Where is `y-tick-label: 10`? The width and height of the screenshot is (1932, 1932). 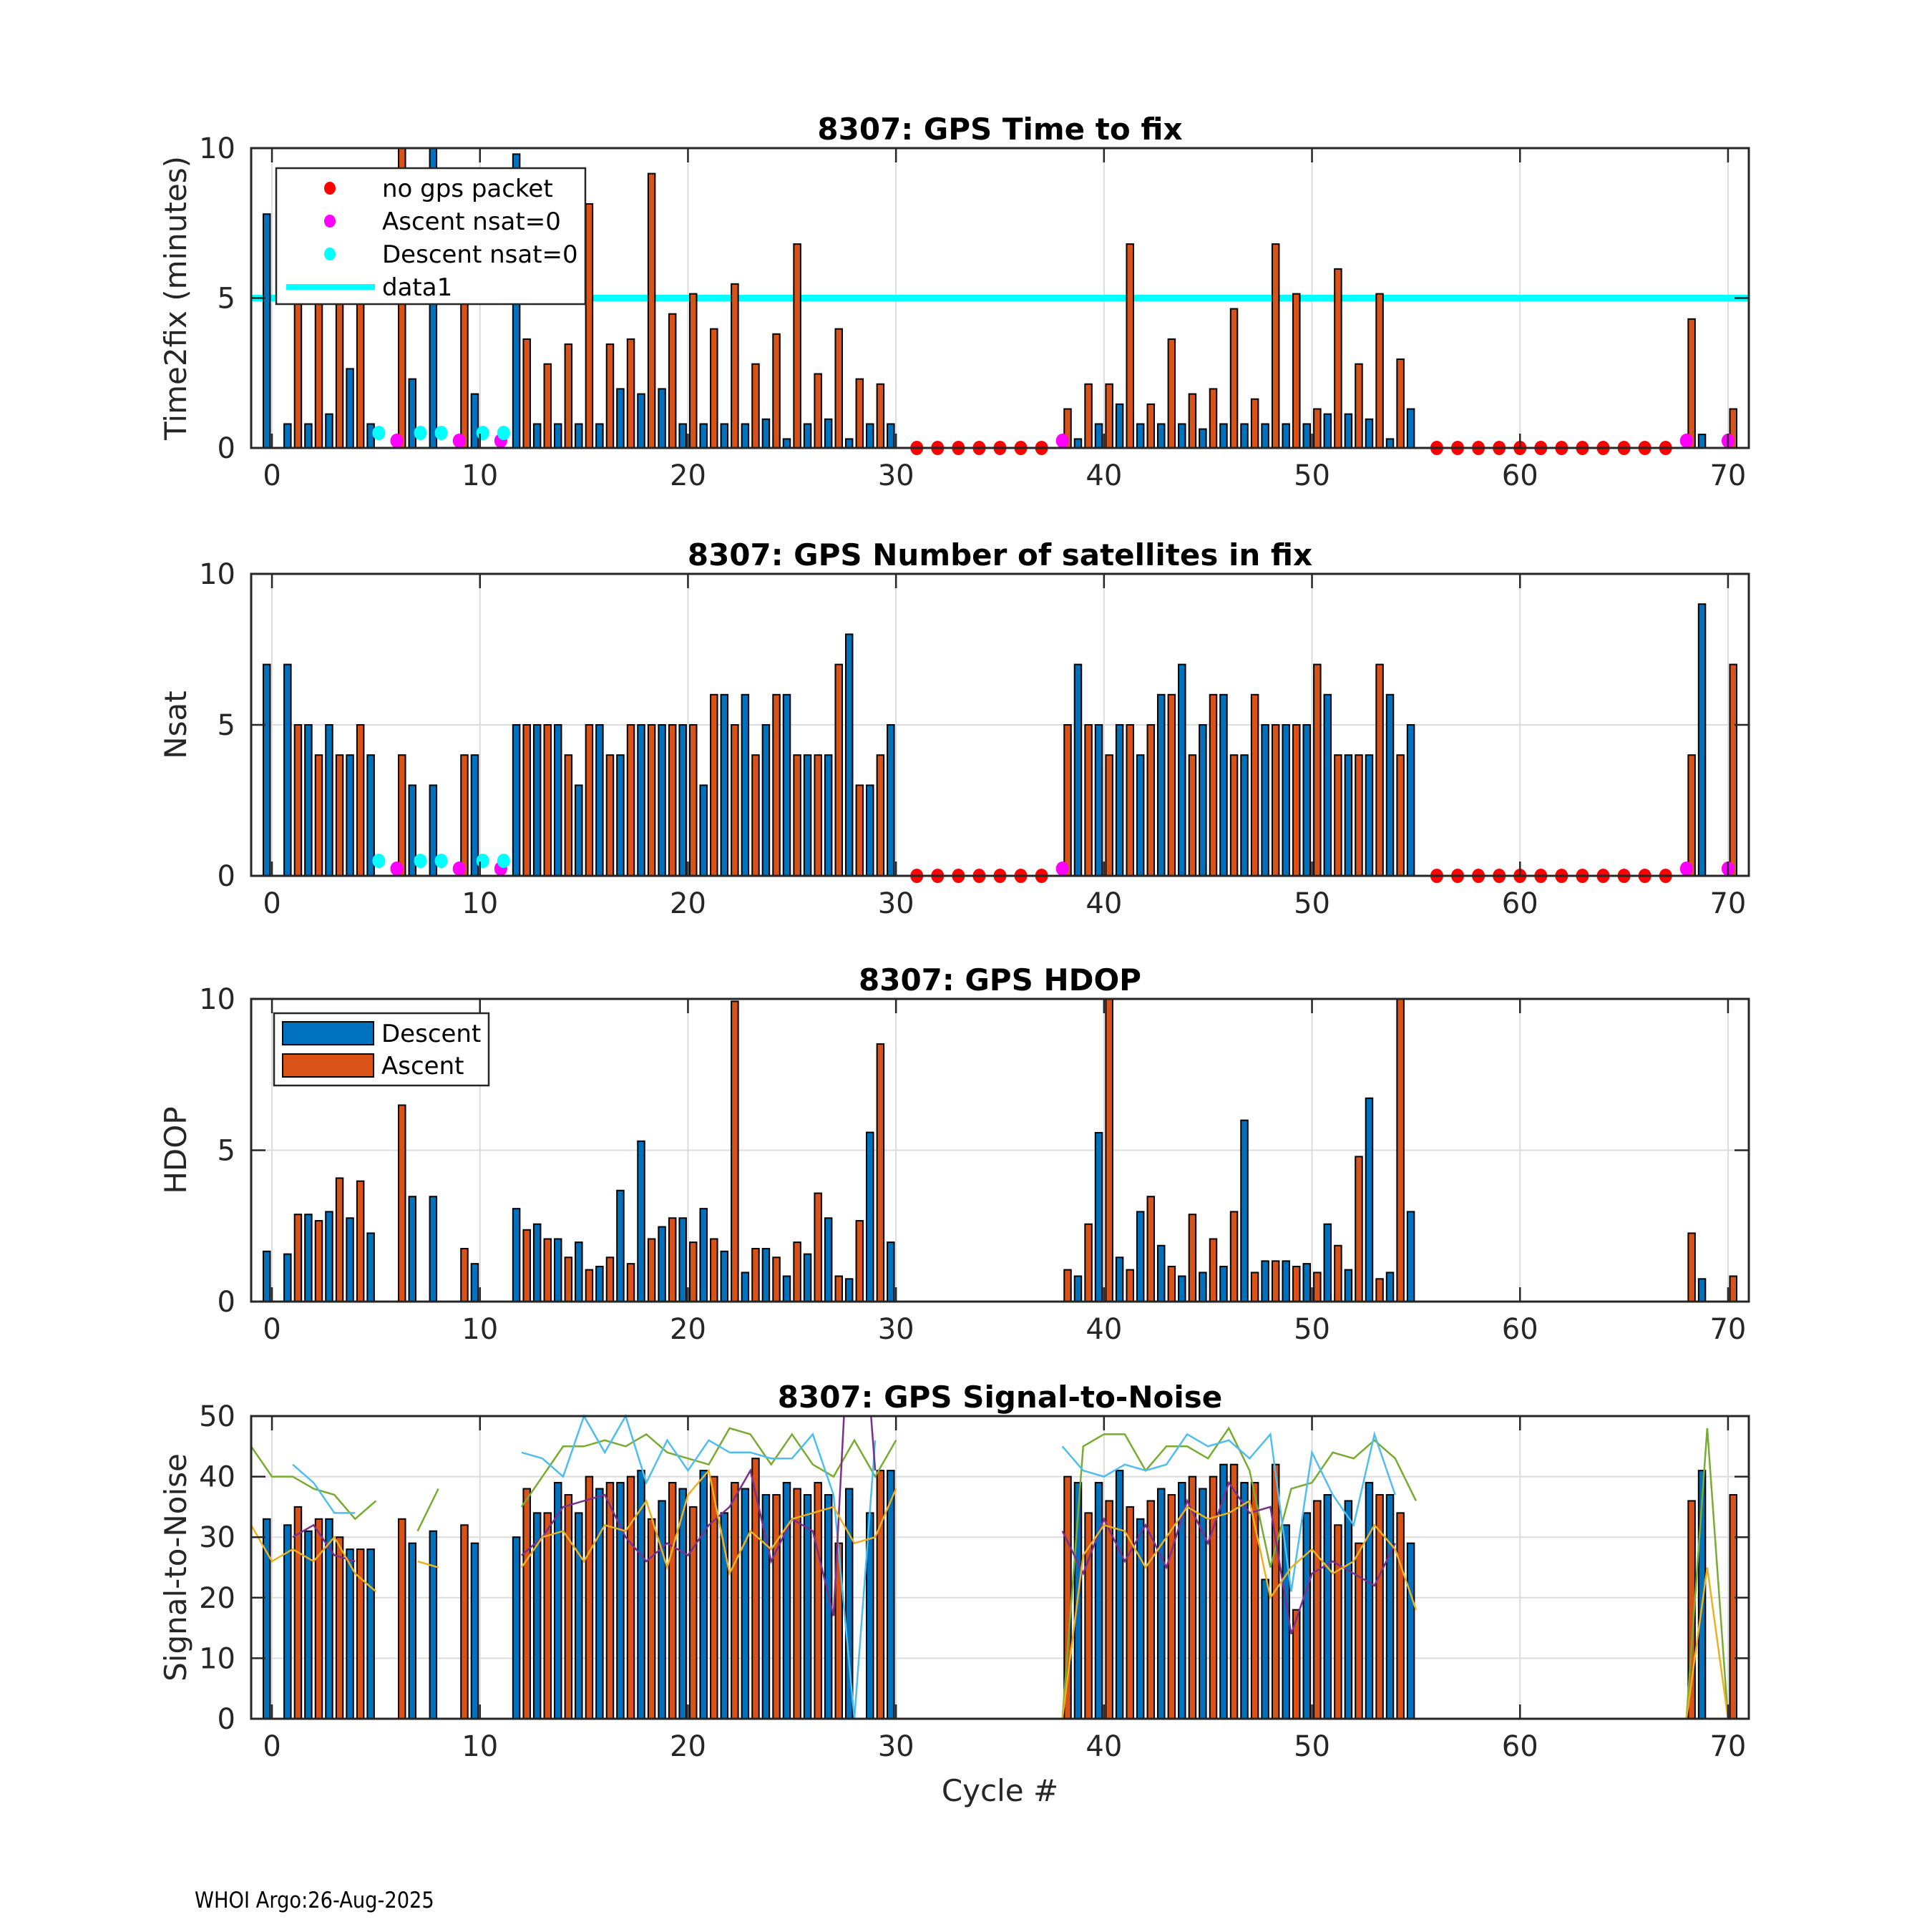 y-tick-label: 10 is located at coordinates (217, 574).